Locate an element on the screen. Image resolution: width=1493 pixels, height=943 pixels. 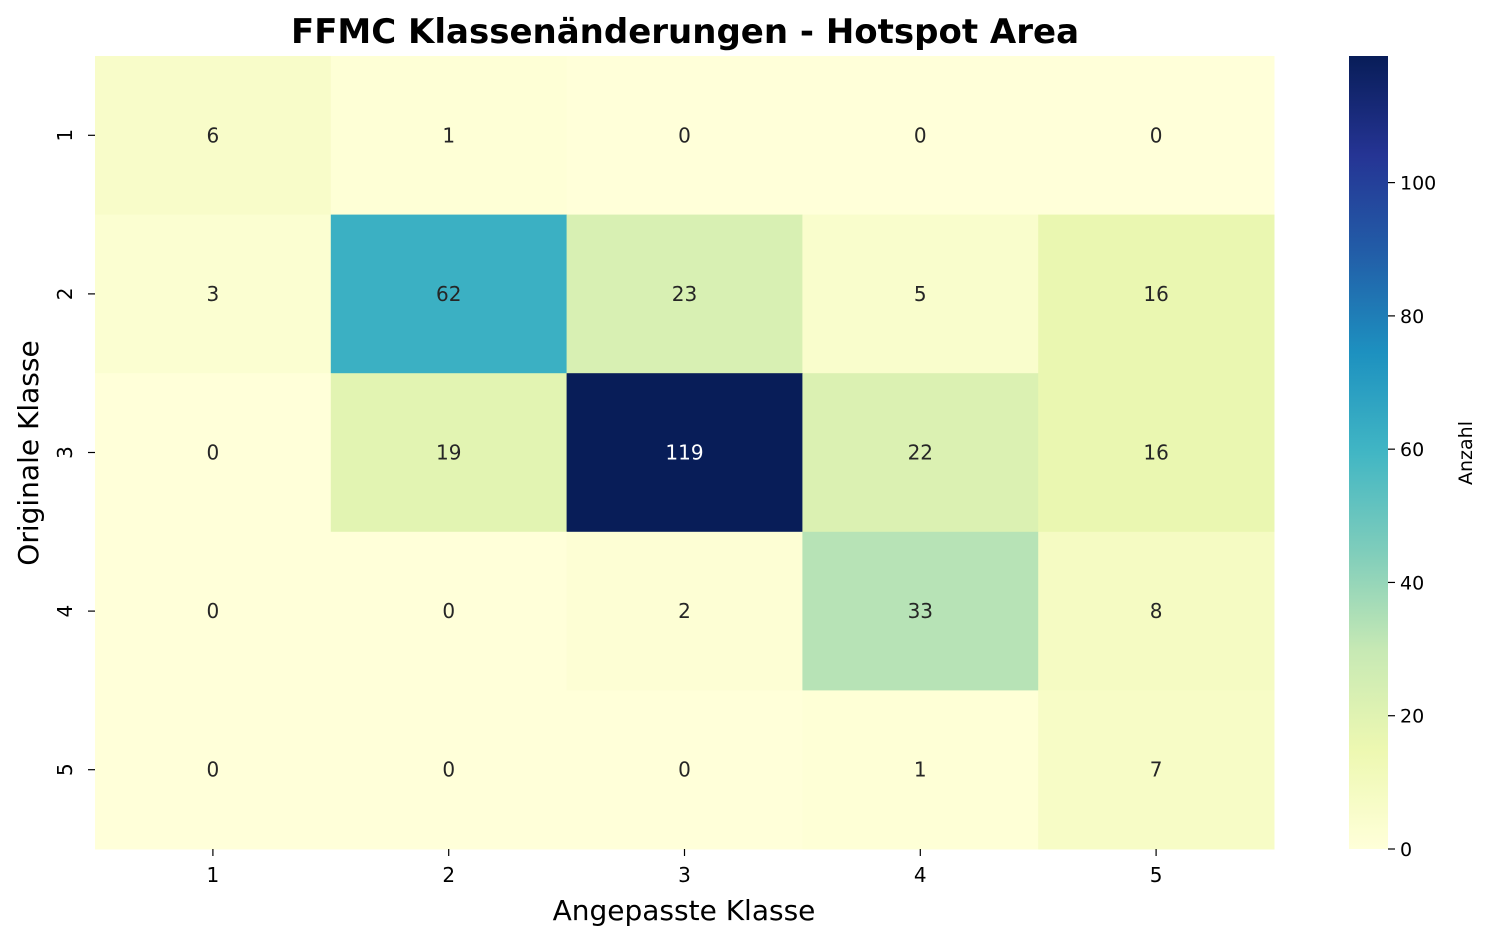
cell-value-label: 33 is located at coordinates (920, 611).